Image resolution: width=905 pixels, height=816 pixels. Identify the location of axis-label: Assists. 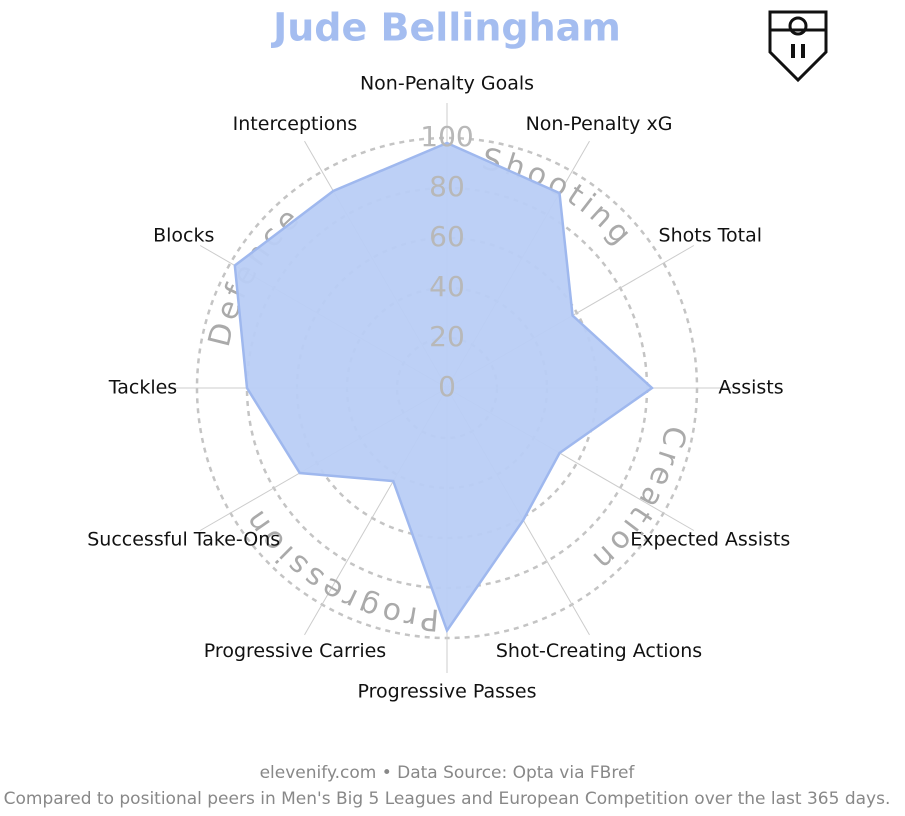
(750, 388).